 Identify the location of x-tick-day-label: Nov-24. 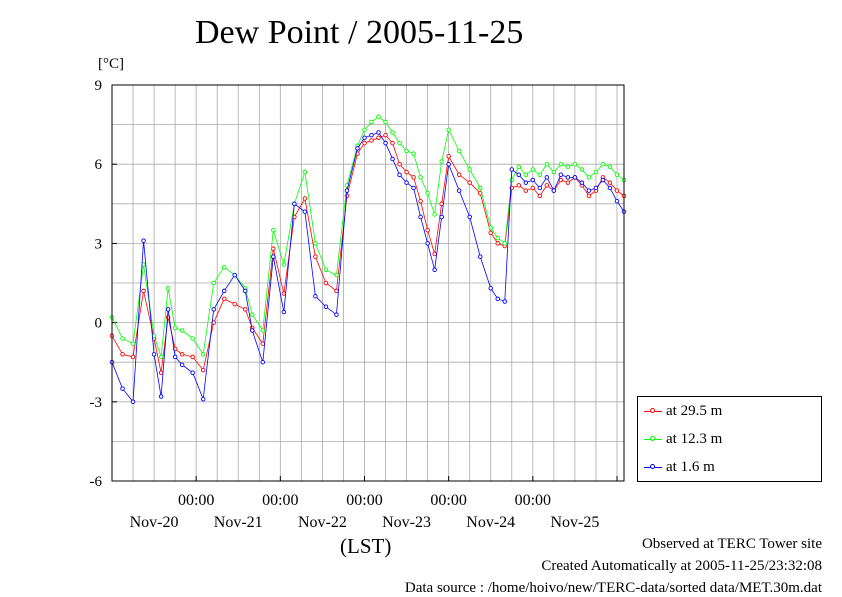
(490, 522).